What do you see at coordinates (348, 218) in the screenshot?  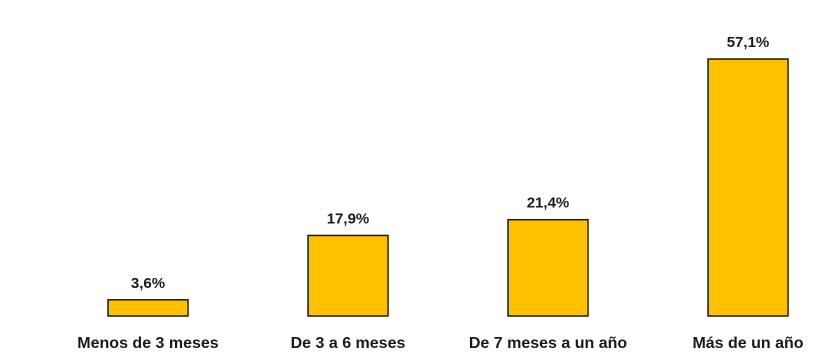 I see `bar-value-label: 17,9%` at bounding box center [348, 218].